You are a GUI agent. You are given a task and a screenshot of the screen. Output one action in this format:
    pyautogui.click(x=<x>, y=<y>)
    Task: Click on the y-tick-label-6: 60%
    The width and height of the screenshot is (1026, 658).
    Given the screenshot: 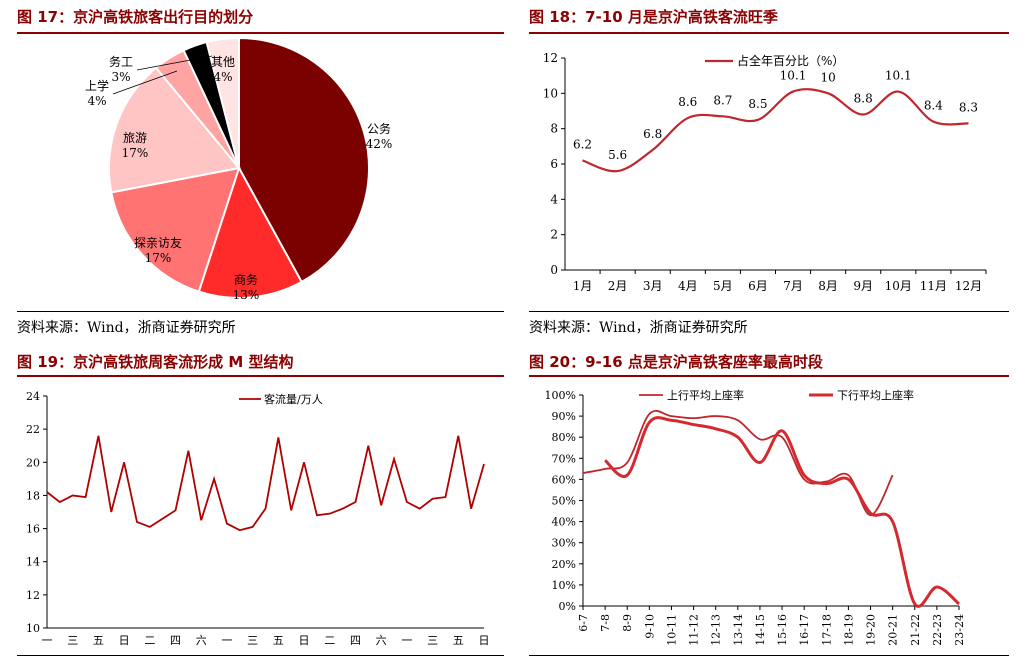 What is the action you would take?
    pyautogui.click(x=564, y=479)
    